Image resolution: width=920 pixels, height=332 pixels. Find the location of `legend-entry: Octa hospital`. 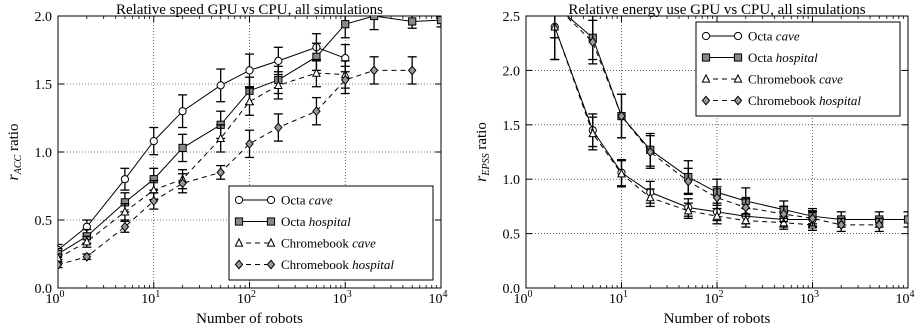

legend-entry: Octa hospital is located at coordinates (316, 221).